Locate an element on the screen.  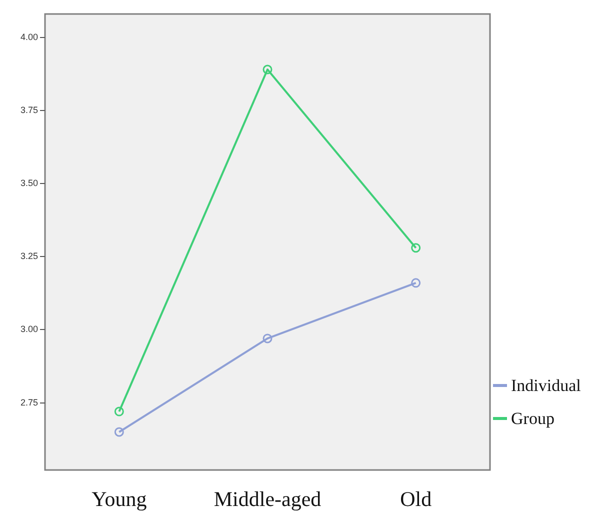
y-tick-label: 3.75 is located at coordinates (29, 109).